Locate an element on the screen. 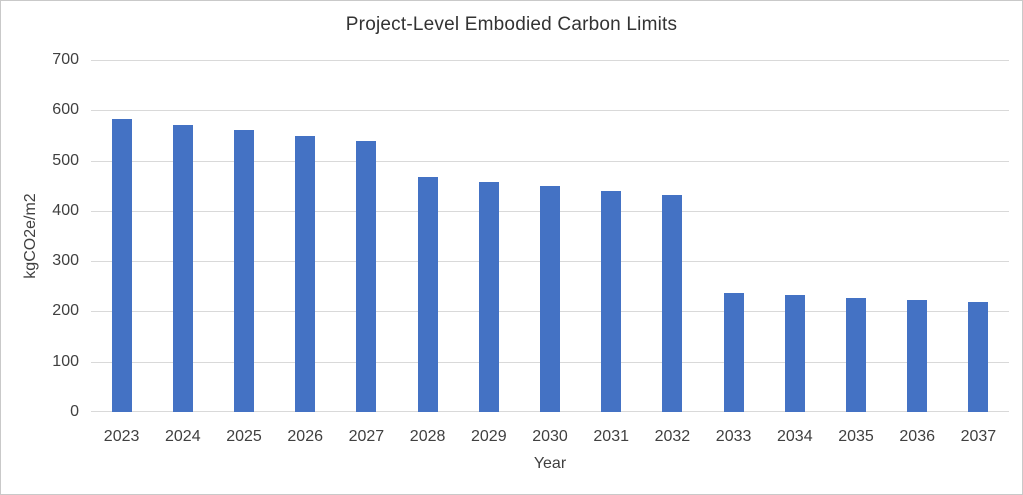 This screenshot has height=495, width=1023. x-tick-label: 2032 is located at coordinates (672, 436).